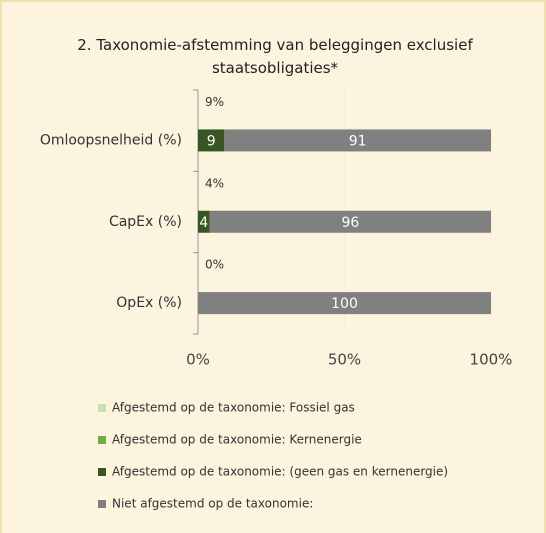 The width and height of the screenshot is (546, 533). I want to click on x-tick-label: 50%, so click(344, 360).